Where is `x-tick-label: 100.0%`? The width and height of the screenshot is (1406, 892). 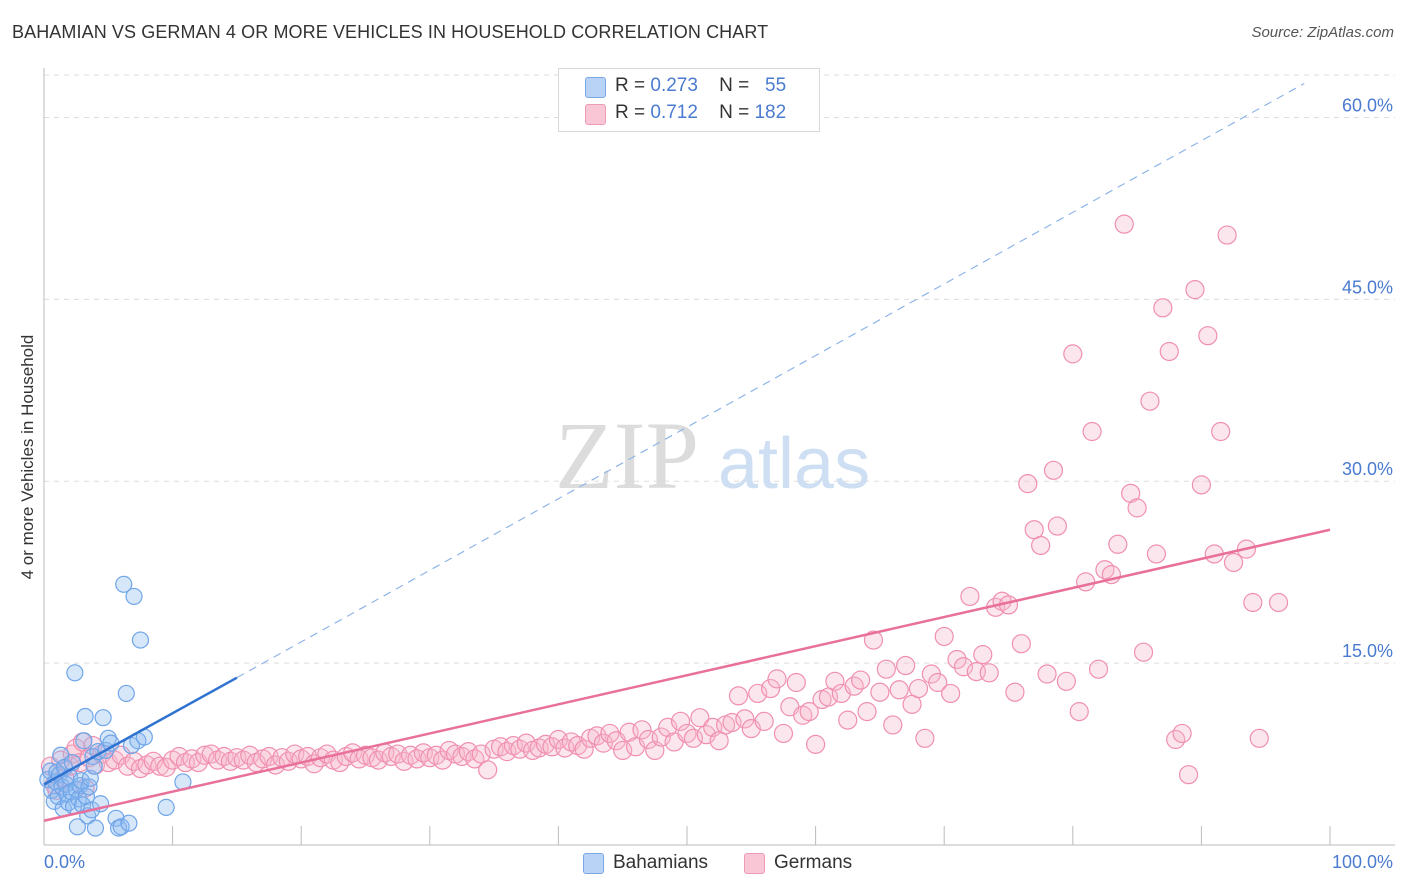
x-tick-label: 100.0% is located at coordinates (1362, 862).